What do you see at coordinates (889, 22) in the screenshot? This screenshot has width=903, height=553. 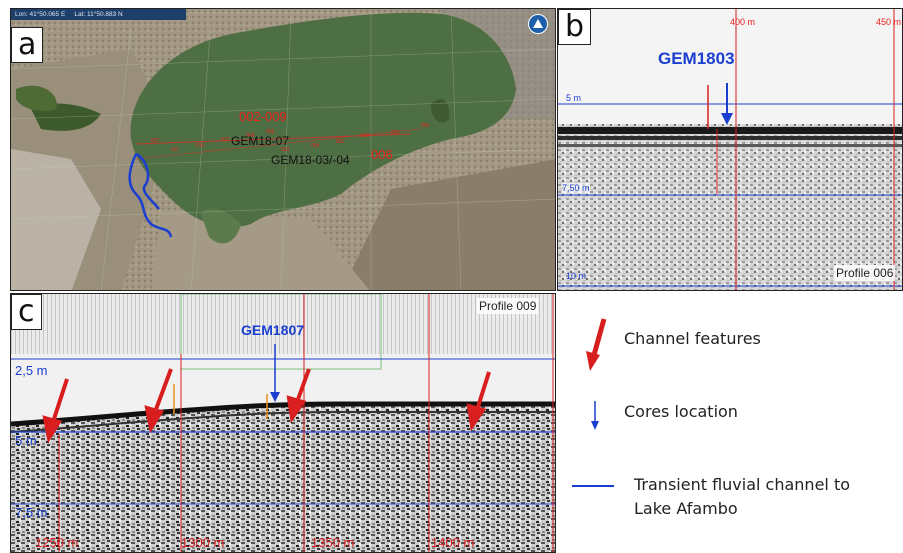 I see `tick-450m: 450 m` at bounding box center [889, 22].